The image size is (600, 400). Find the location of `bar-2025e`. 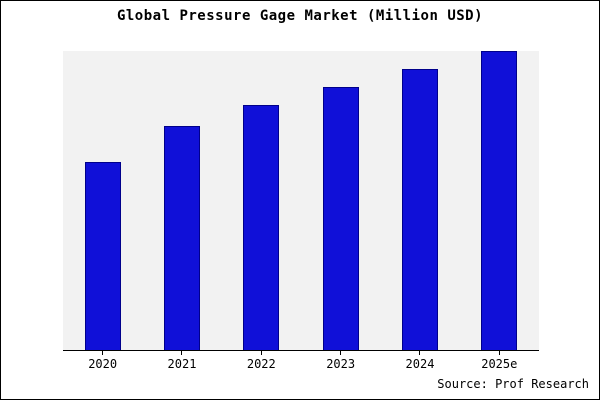

bar-2025e is located at coordinates (499, 200).